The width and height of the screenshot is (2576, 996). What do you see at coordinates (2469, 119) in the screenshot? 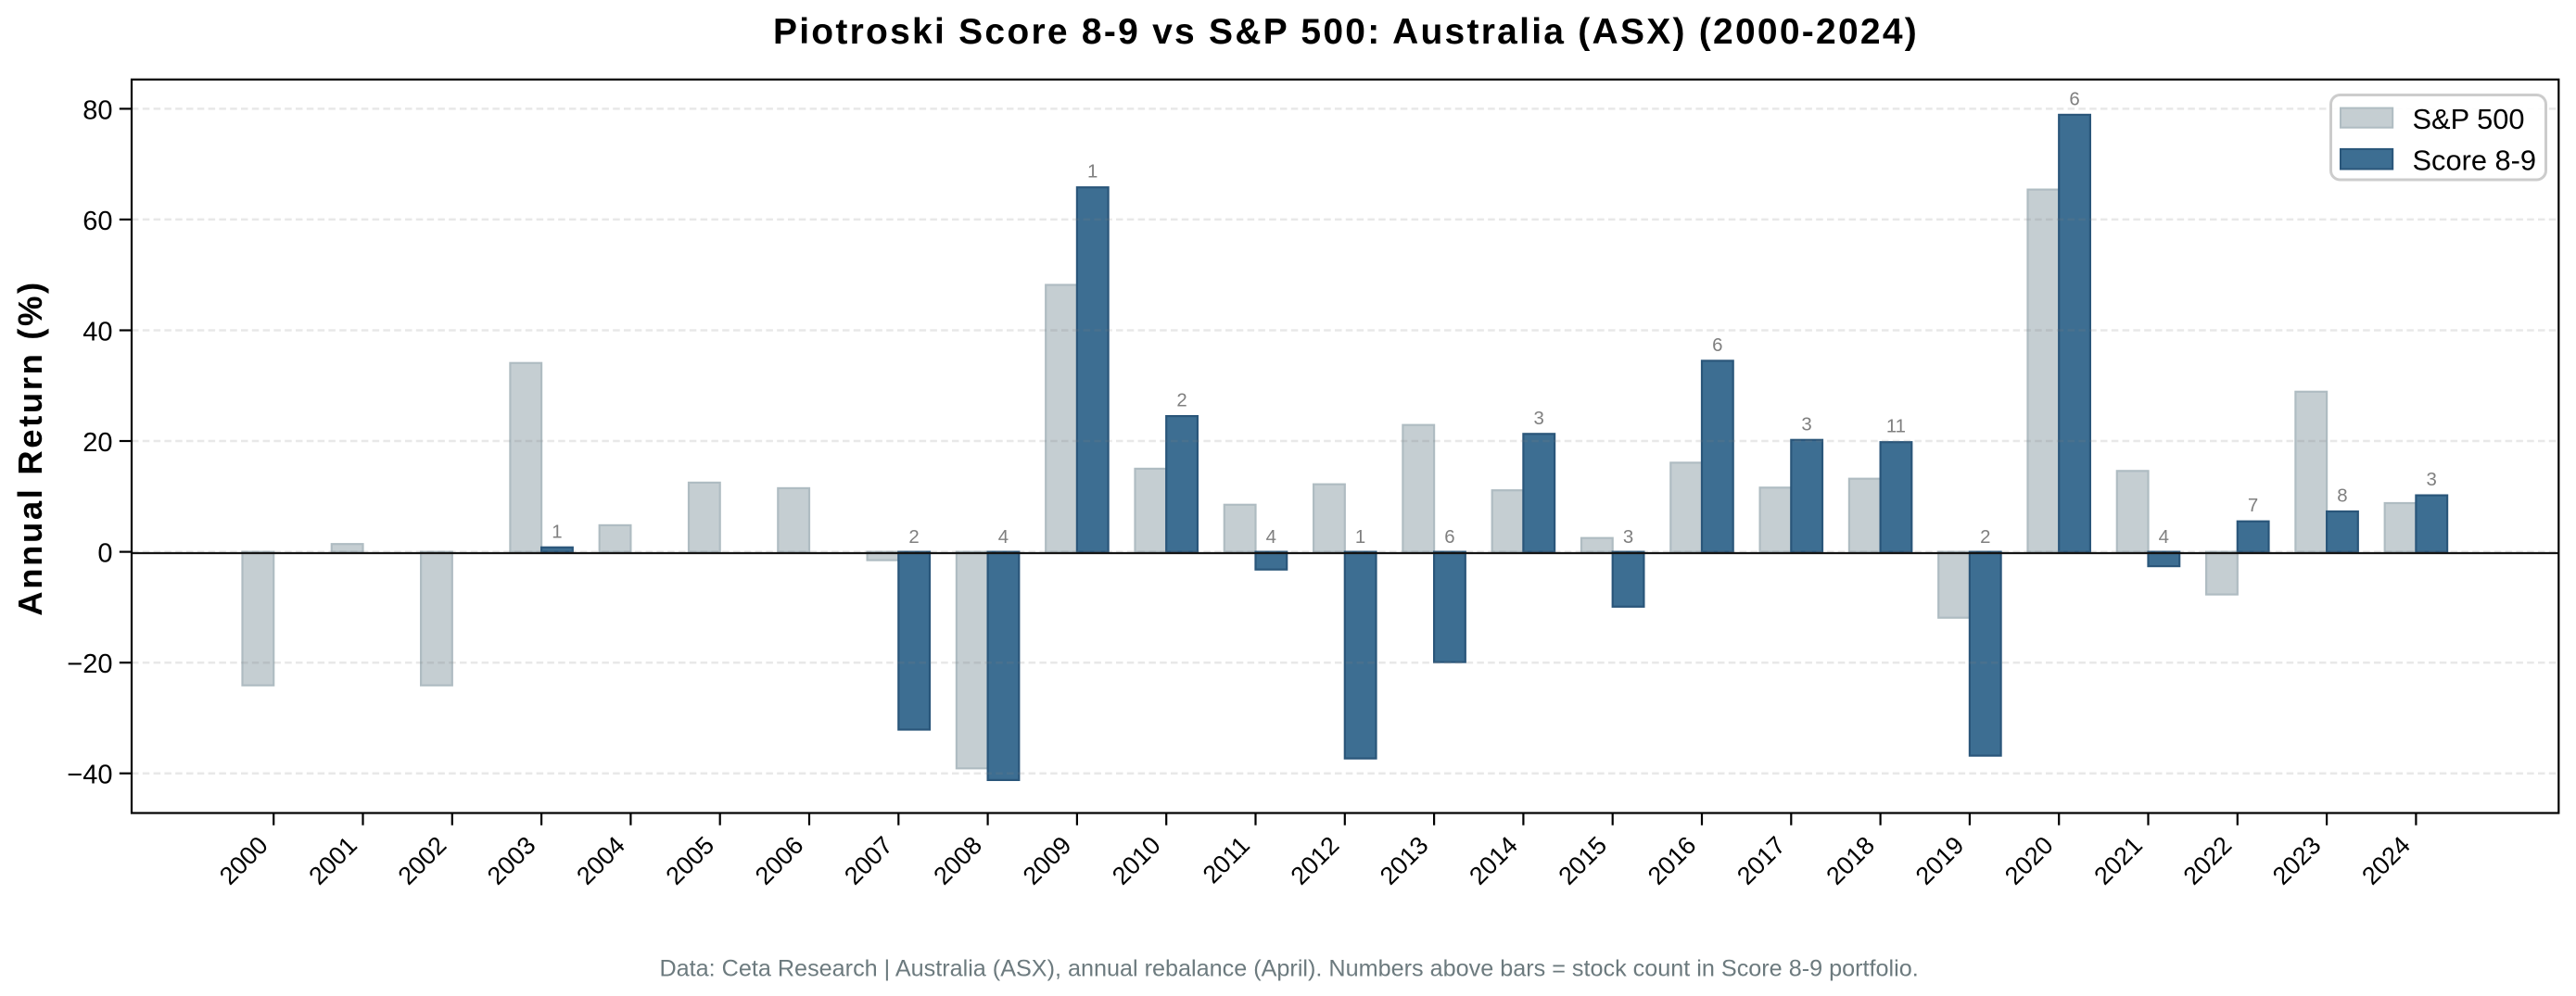
I see `svg-text: S&P 500` at bounding box center [2469, 119].